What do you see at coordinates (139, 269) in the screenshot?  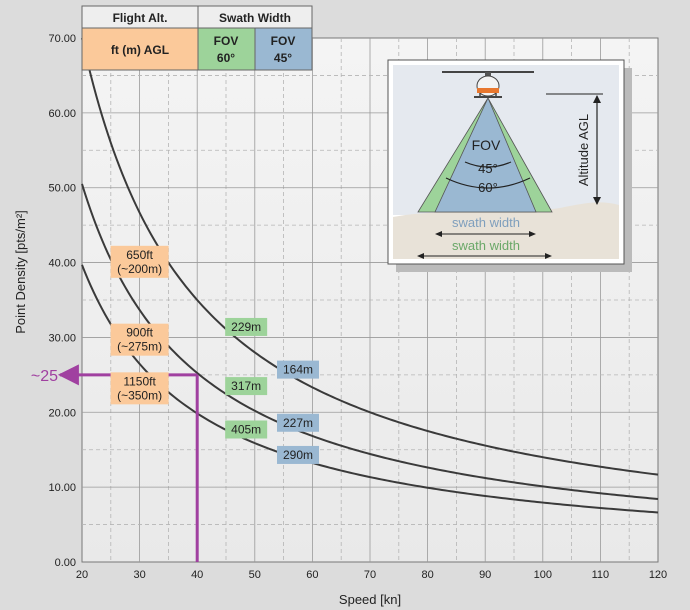 I see `altitude-label: (~200m)` at bounding box center [139, 269].